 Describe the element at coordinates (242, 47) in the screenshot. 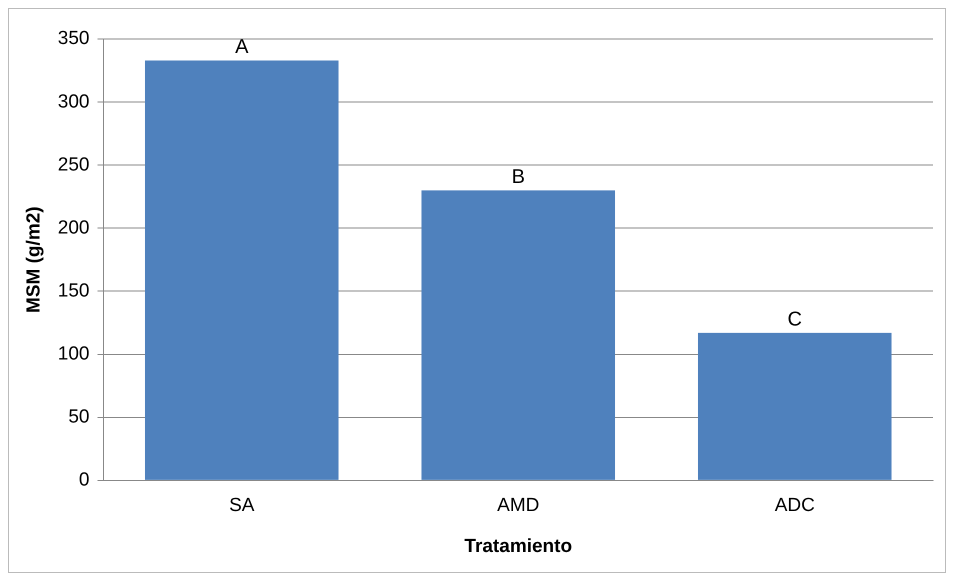

I see `annotation: A` at that location.